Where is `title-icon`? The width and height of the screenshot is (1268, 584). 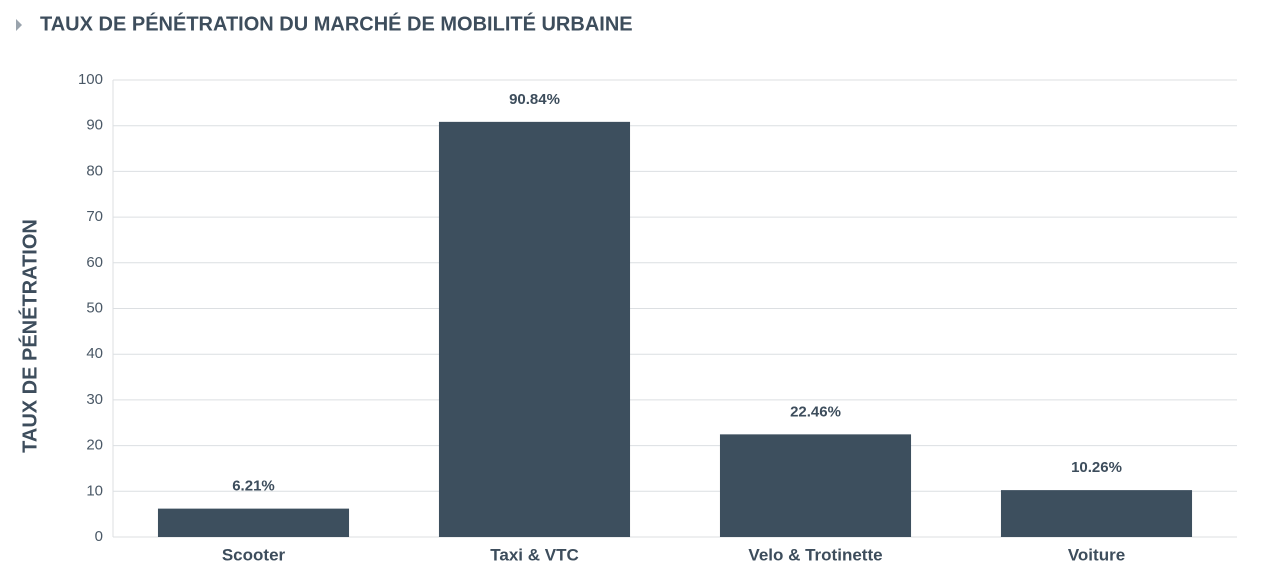
title-icon is located at coordinates (19, 25).